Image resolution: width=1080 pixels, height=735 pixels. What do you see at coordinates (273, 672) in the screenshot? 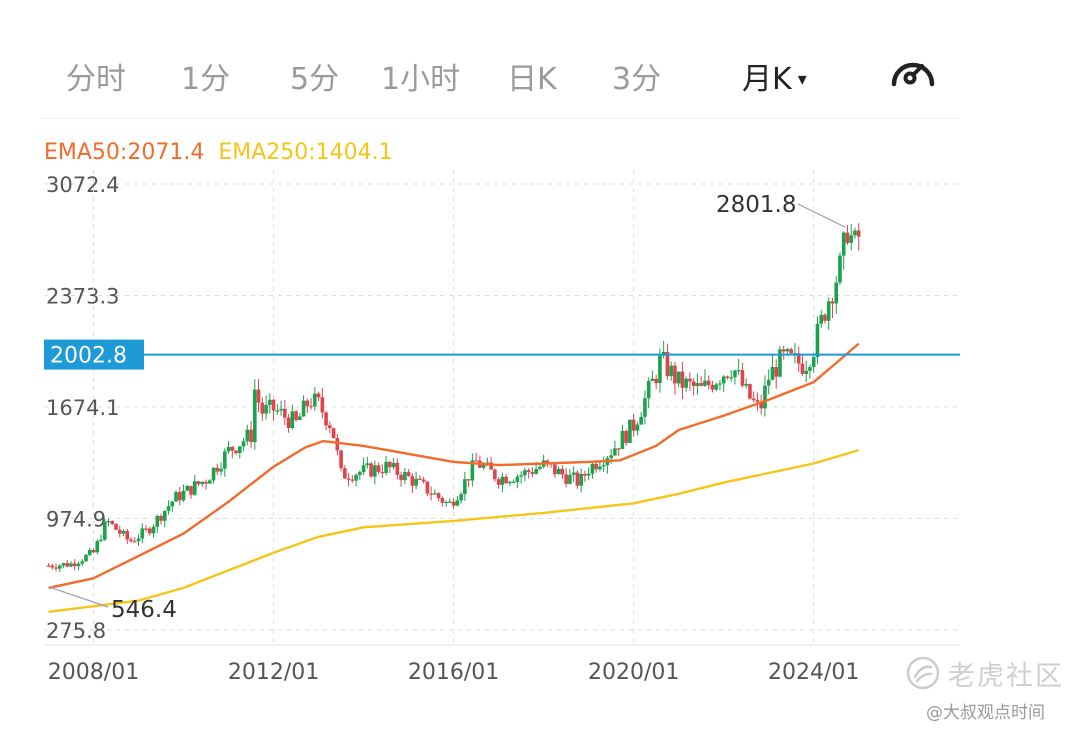
I see `x-tick-label: 2012/01` at bounding box center [273, 672].